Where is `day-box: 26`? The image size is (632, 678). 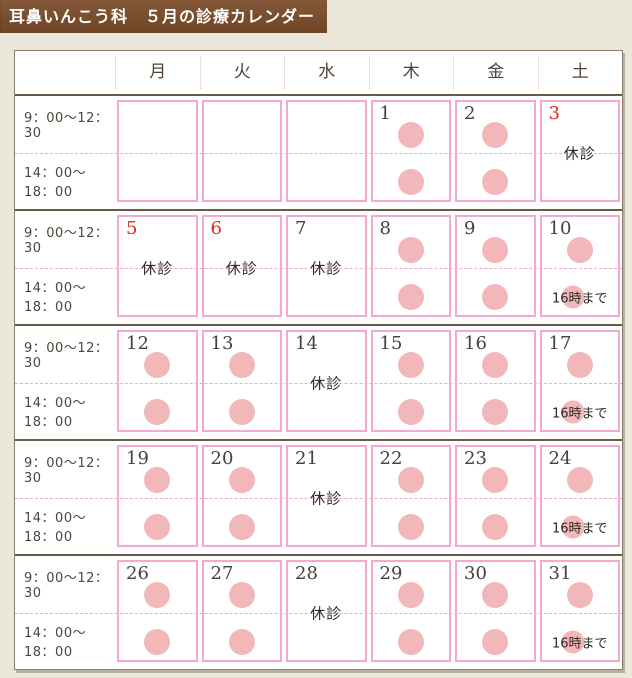 day-box: 26 is located at coordinates (157, 611).